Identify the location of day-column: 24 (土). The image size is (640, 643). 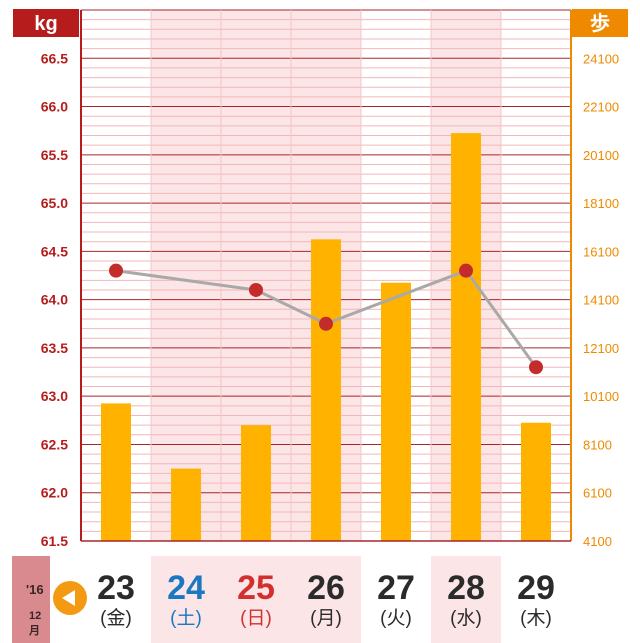
(186, 599).